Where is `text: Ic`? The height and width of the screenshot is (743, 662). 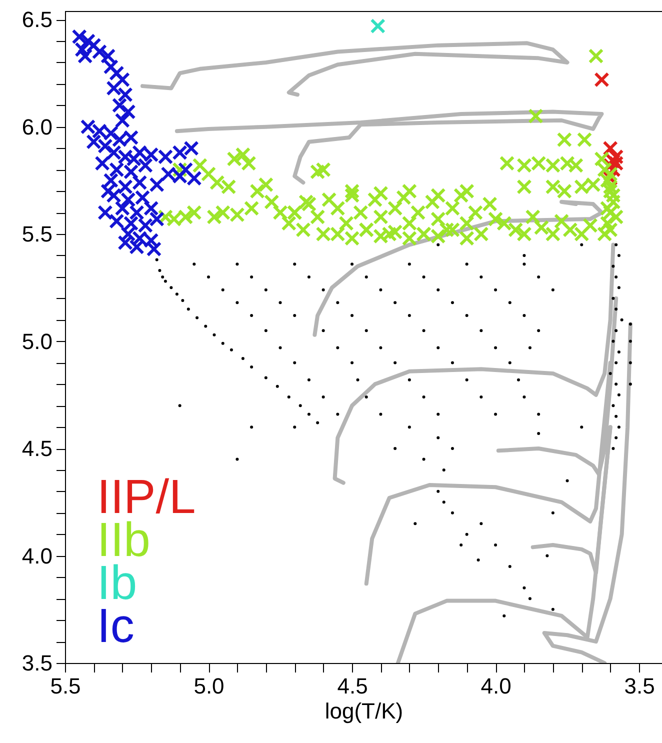
text: Ic is located at coordinates (115, 626).